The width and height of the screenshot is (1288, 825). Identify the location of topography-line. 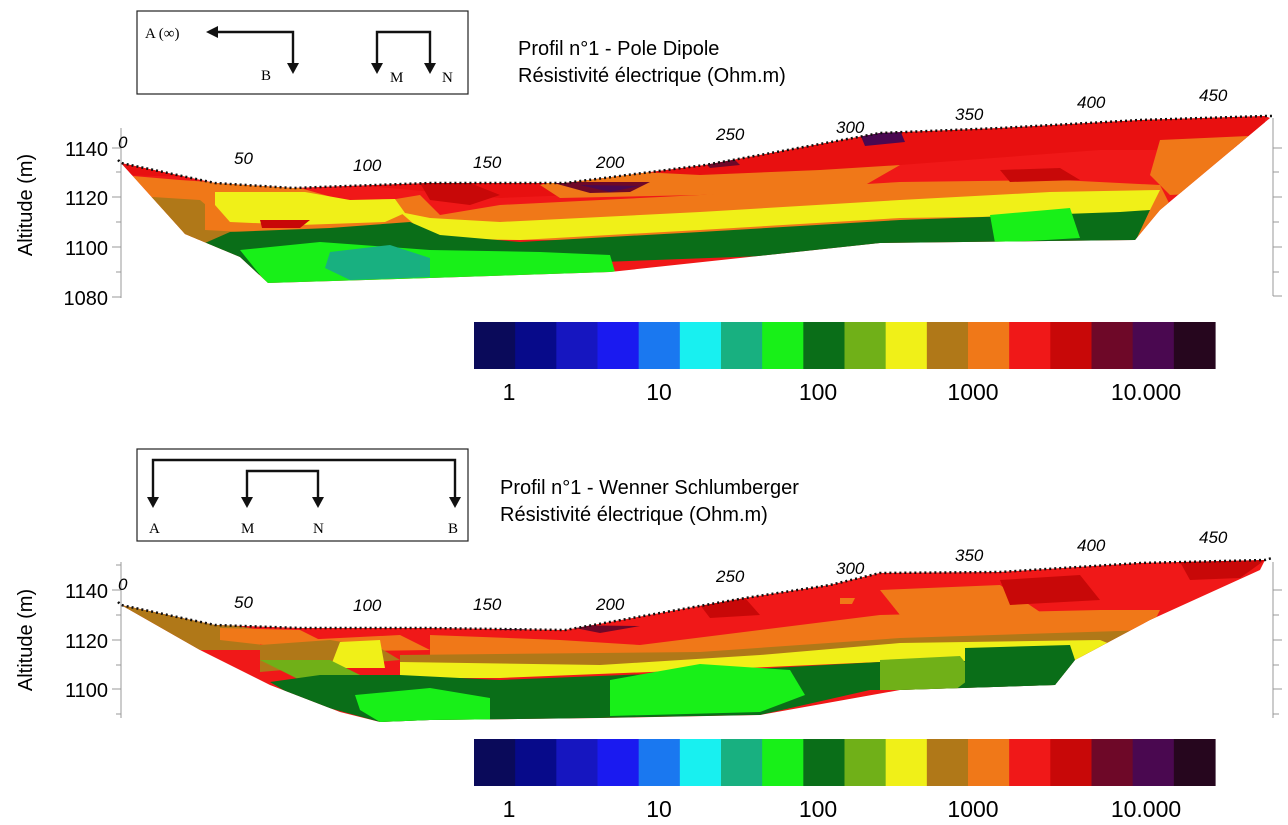
(694, 152).